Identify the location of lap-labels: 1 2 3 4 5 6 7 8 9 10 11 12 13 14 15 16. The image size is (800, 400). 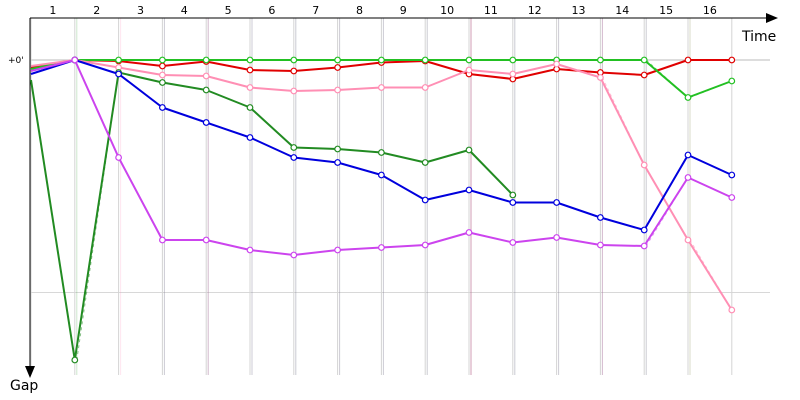
(383, 10).